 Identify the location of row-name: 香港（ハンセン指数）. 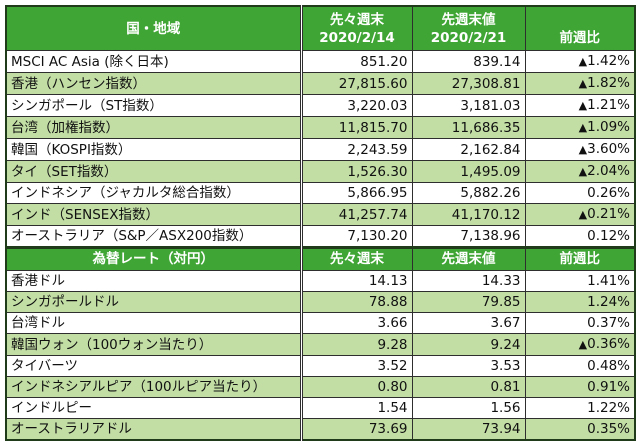
(154, 83).